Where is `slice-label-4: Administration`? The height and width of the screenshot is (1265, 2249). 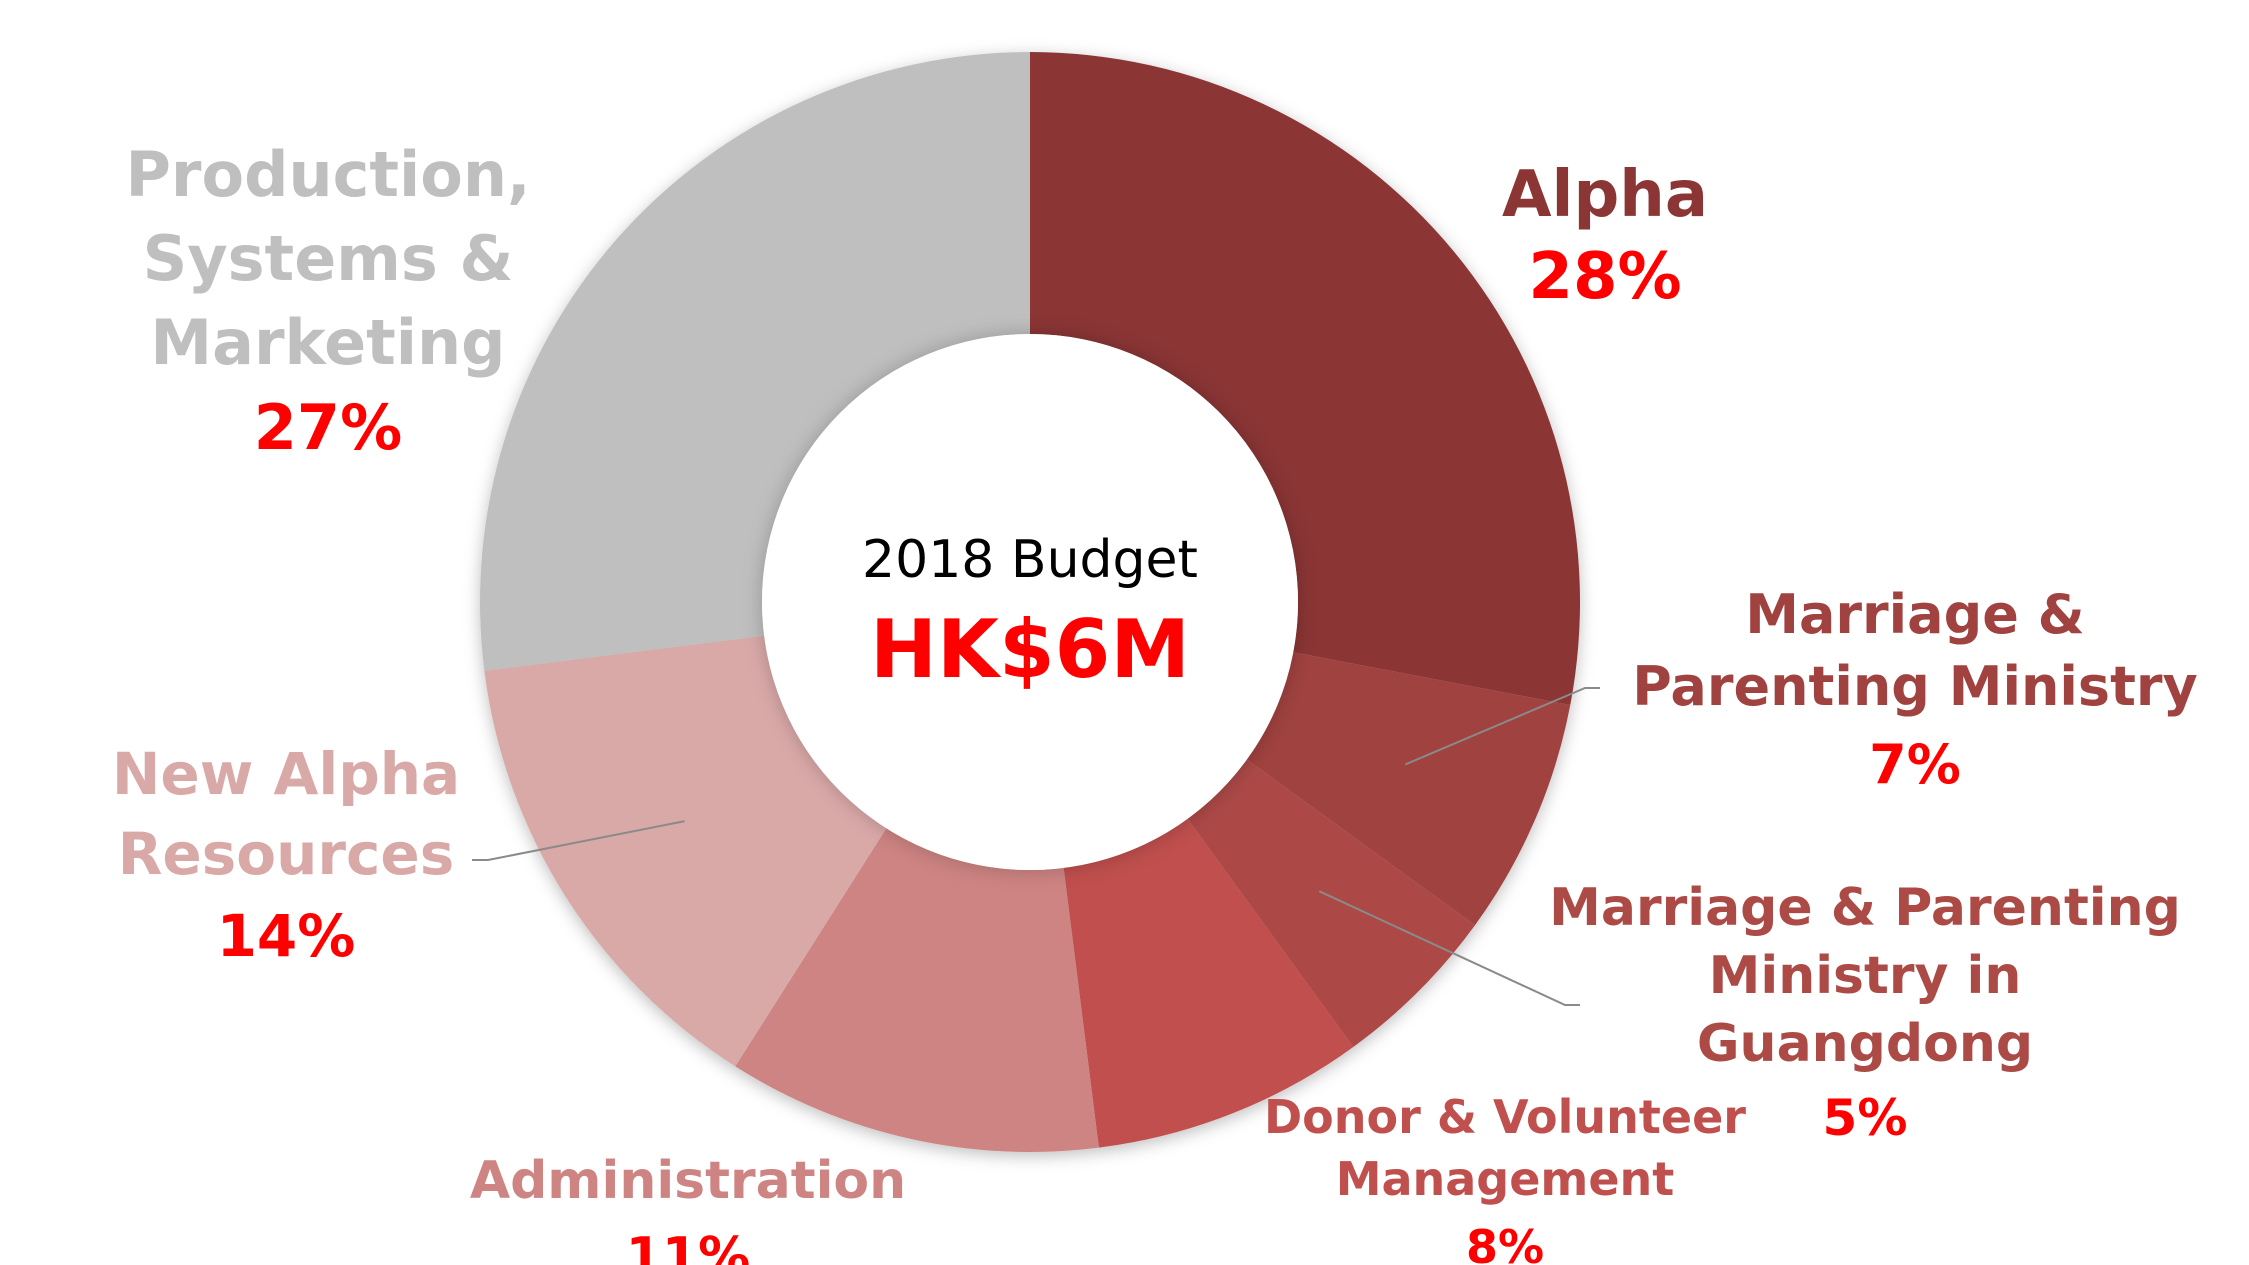 slice-label-4: Administration is located at coordinates (688, 1181).